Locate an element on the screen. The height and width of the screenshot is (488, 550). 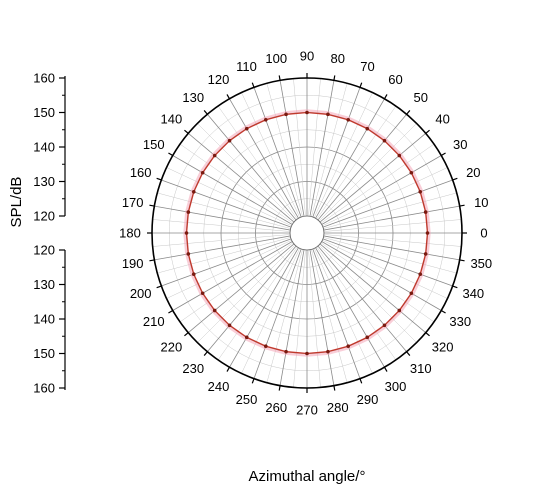
angle-tick-label: 70 is located at coordinates (367, 66).